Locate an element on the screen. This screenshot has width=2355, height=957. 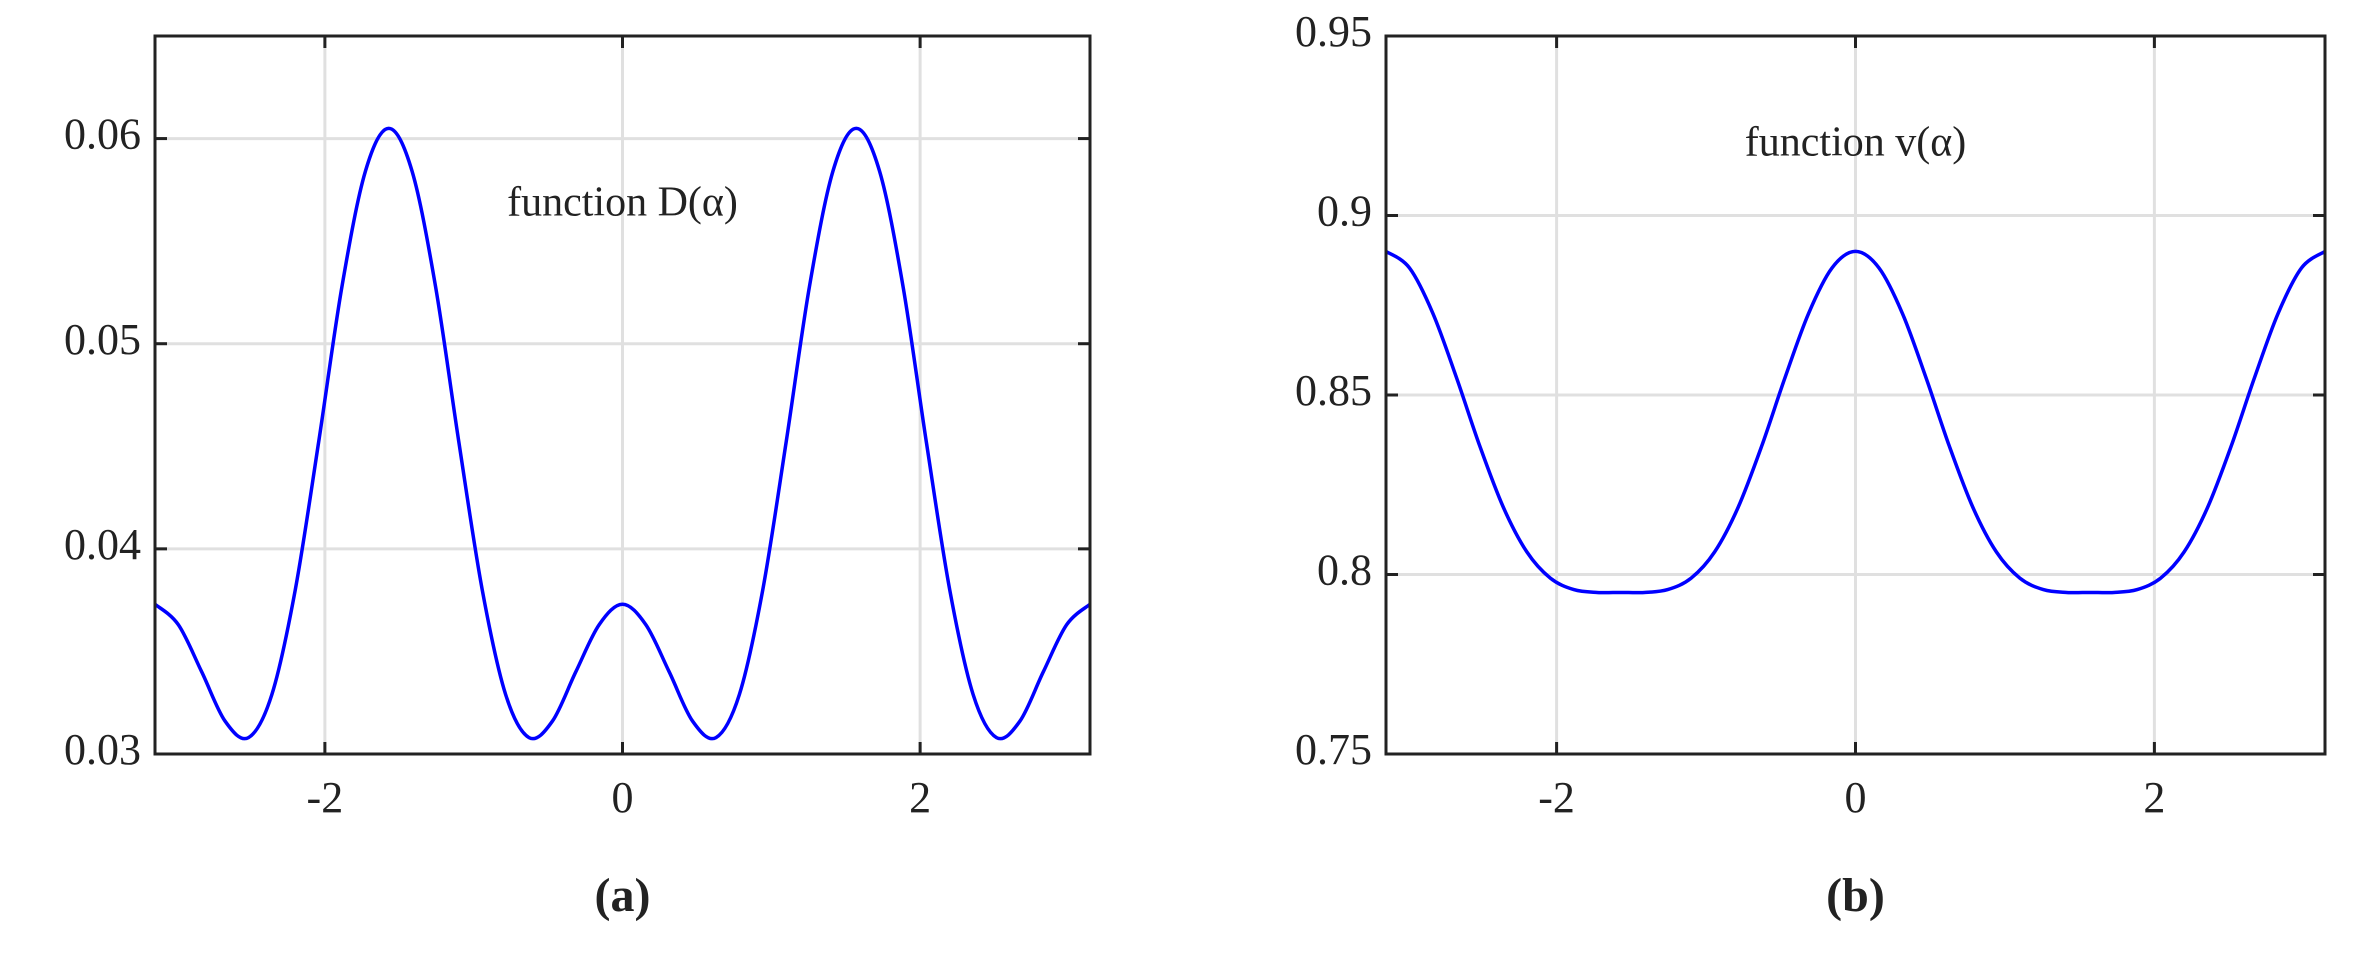
subplot-caption: (a) is located at coordinates (623, 895).